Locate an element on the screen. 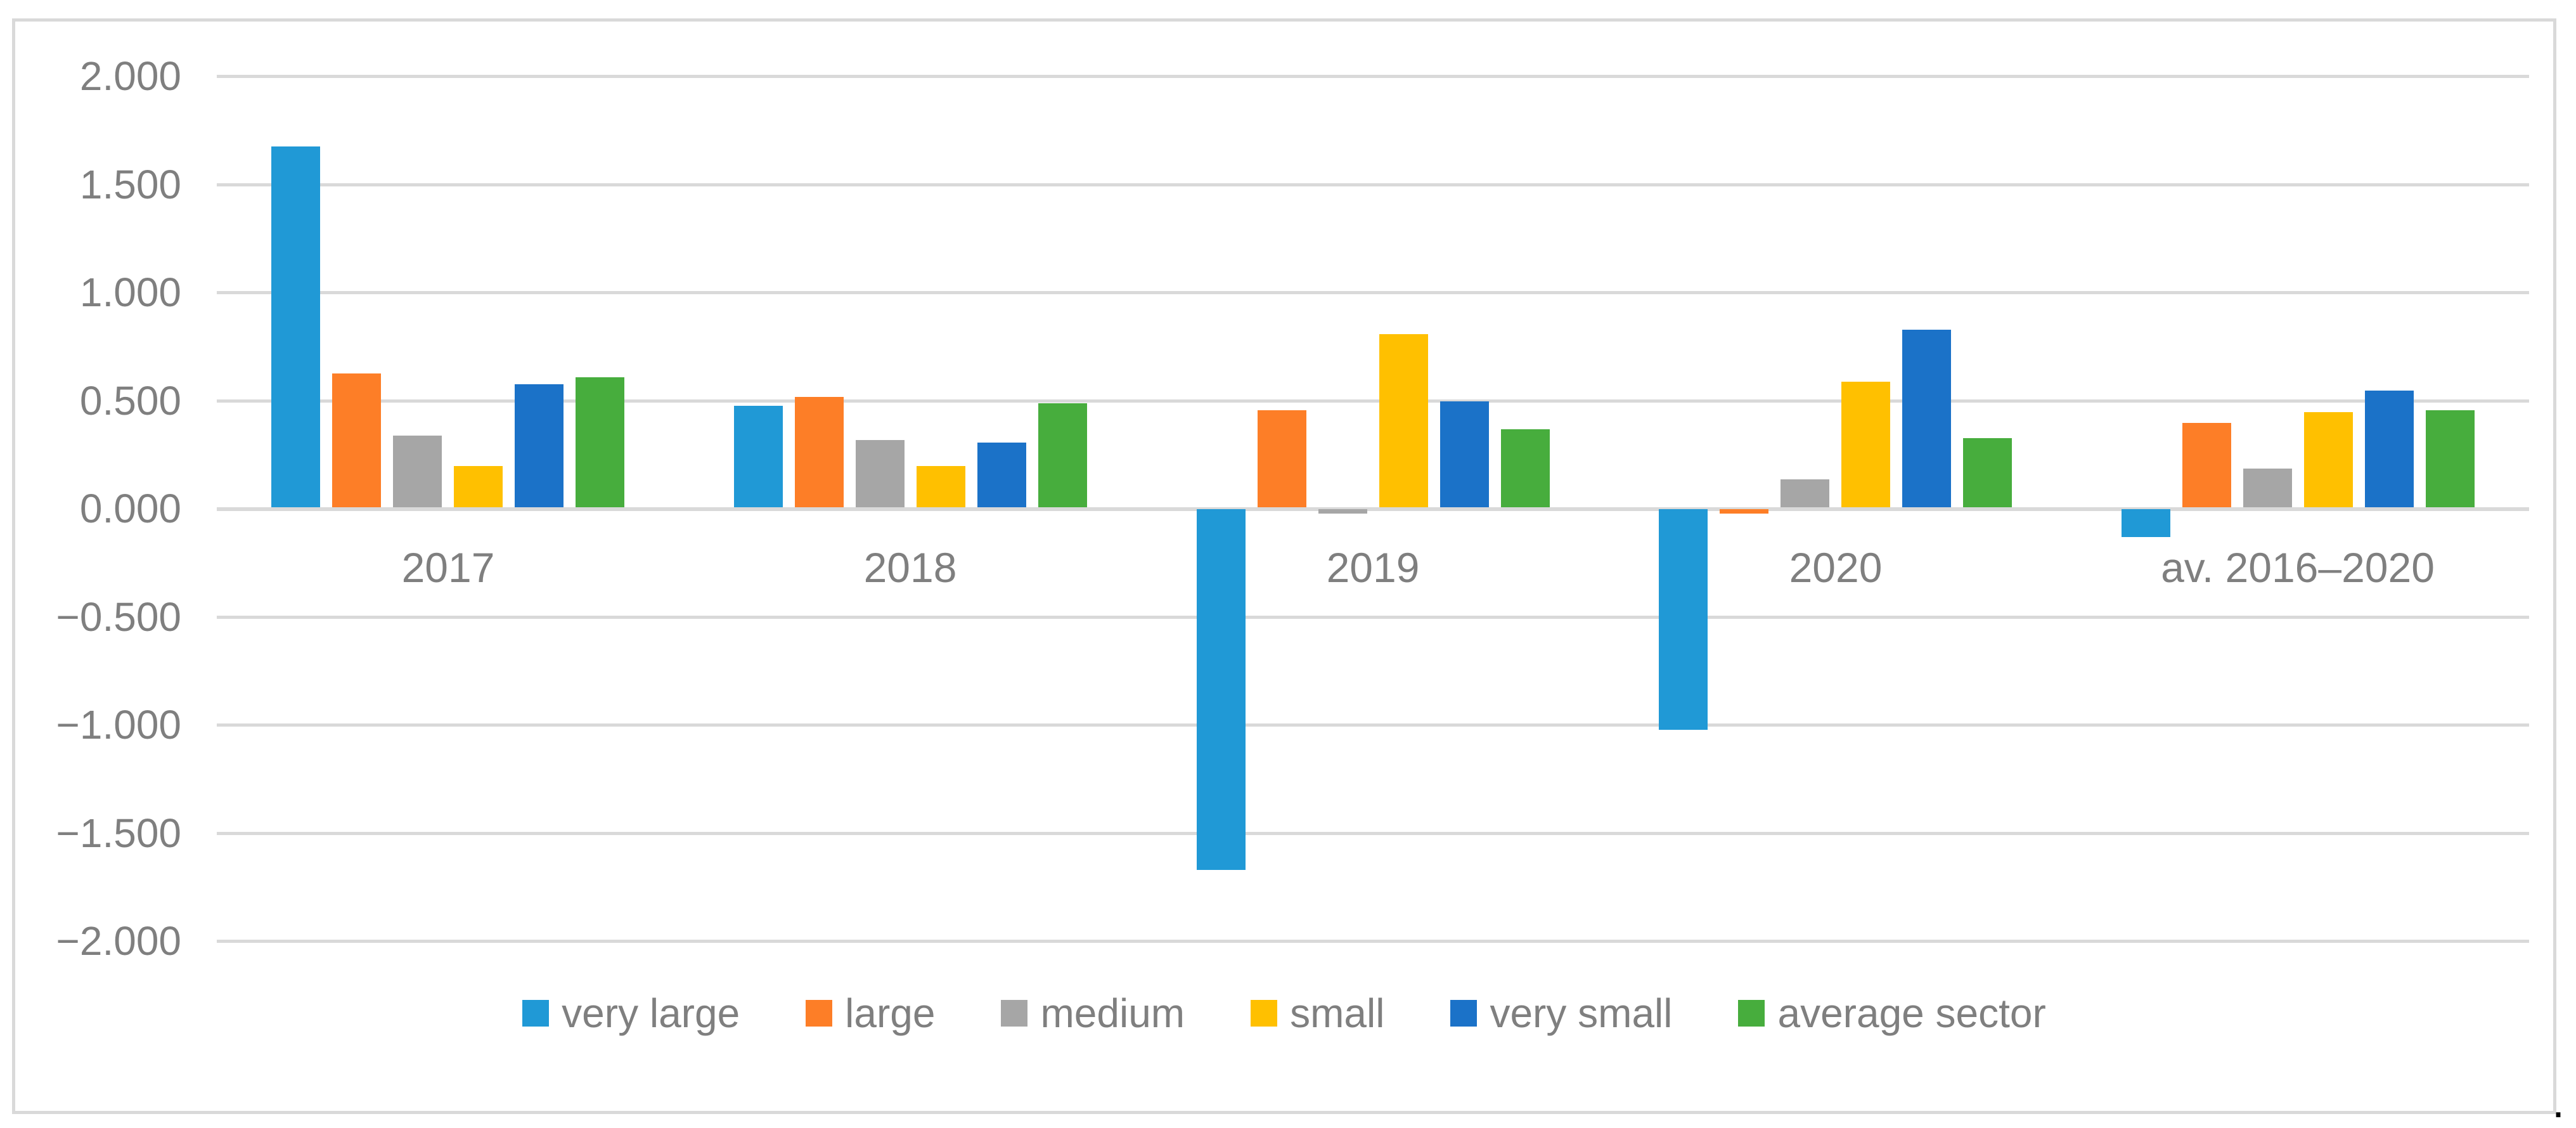  legend-label: medium is located at coordinates (1112, 1013).